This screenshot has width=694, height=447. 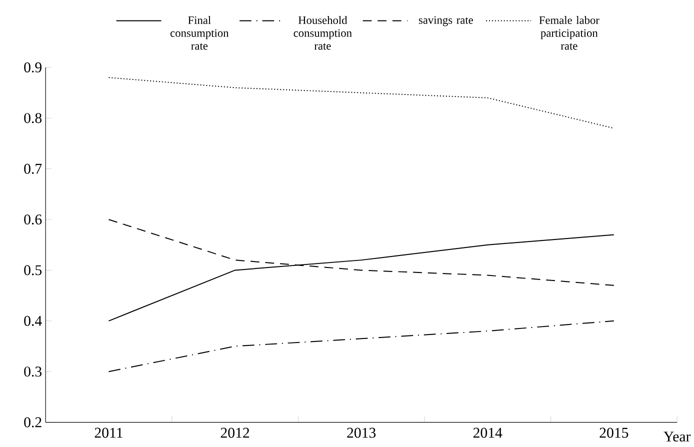 I want to click on y-tick-label: 0.8, so click(x=33, y=118).